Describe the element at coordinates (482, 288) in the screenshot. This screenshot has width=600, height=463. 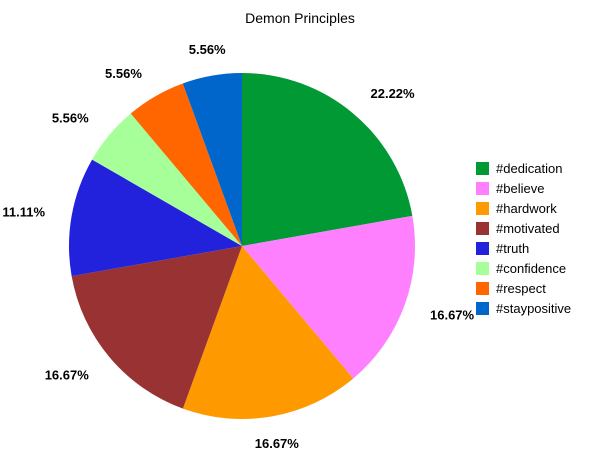
I see `legend-swatch-respect` at that location.